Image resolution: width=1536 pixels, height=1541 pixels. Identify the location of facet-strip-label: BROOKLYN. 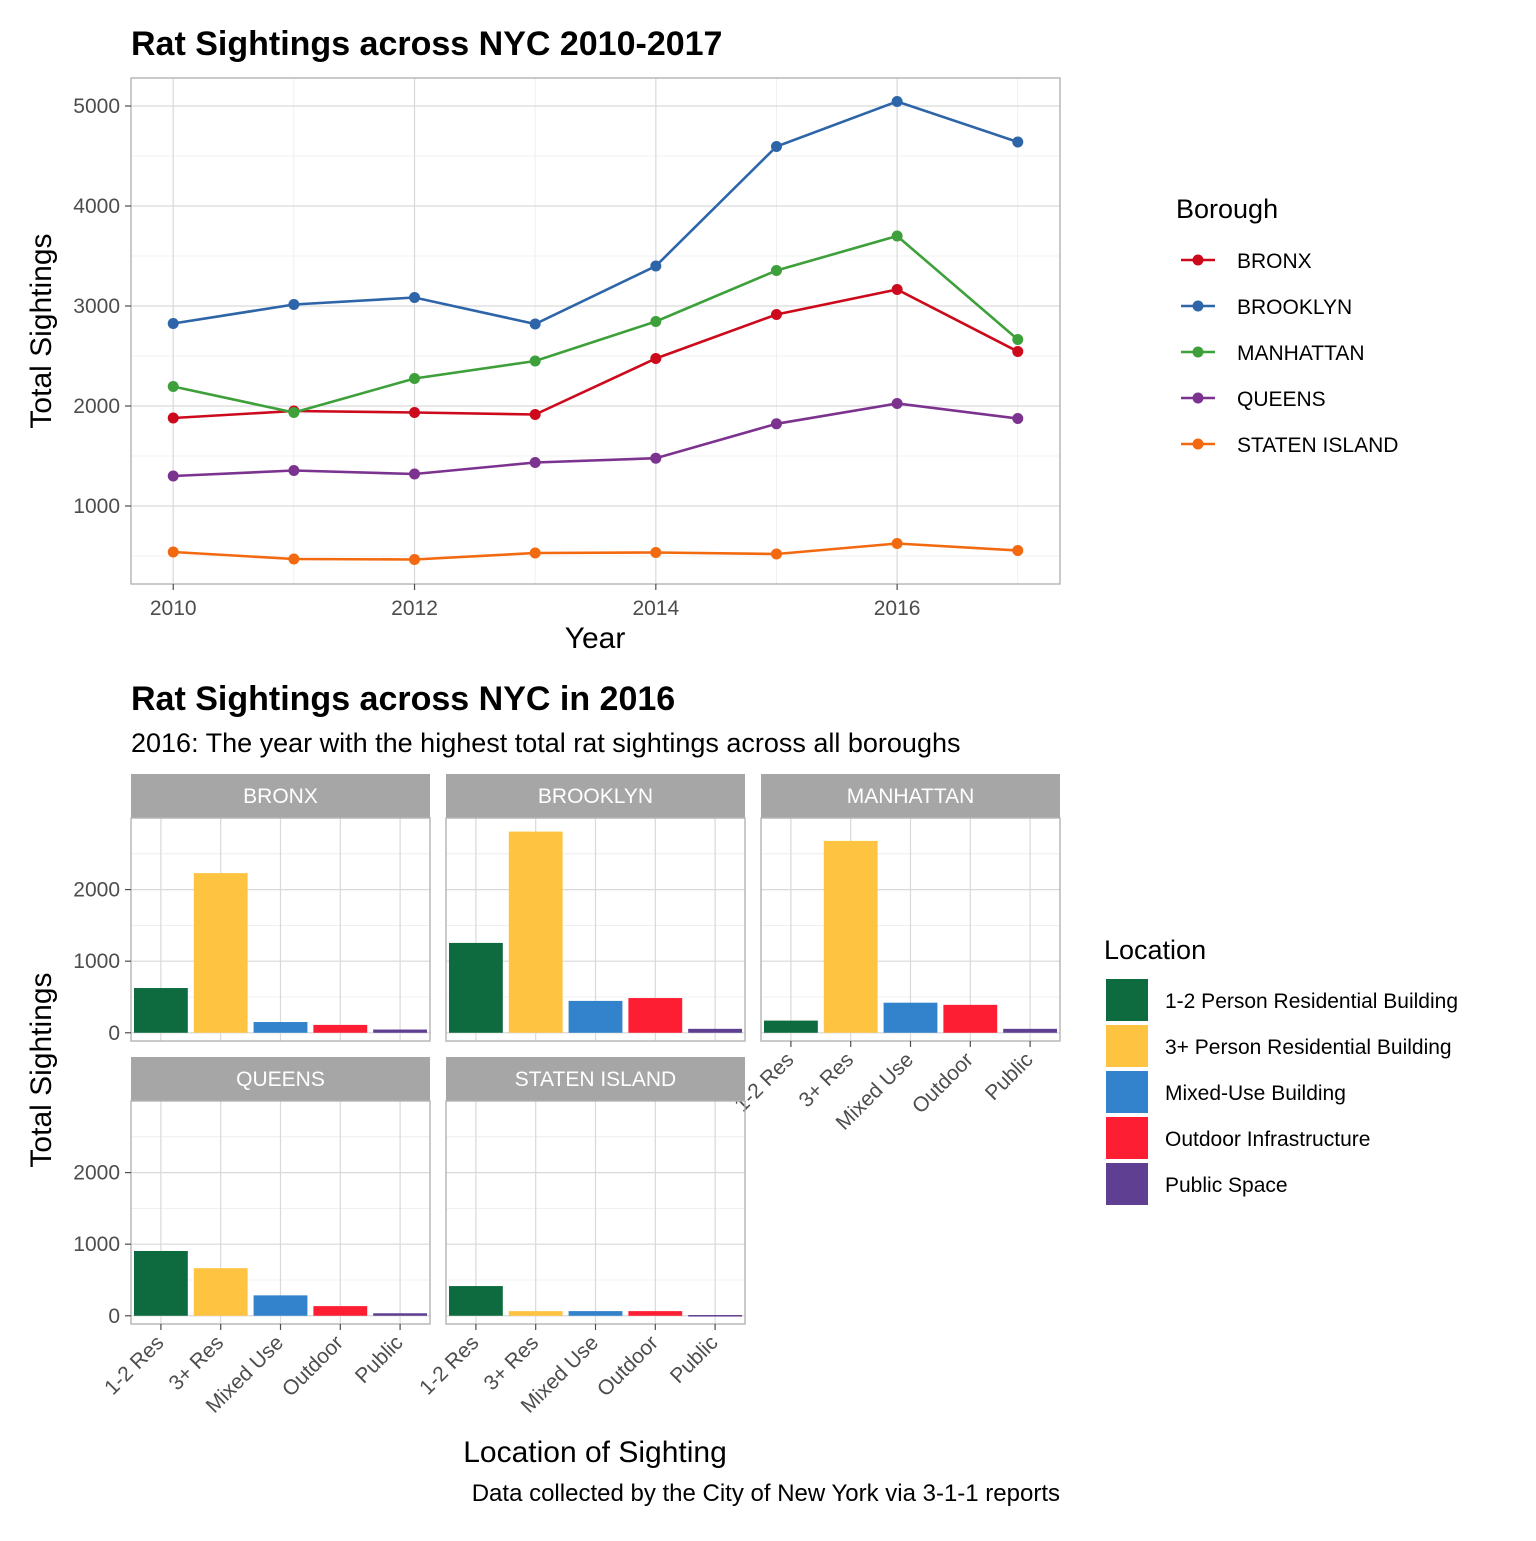
(595, 796).